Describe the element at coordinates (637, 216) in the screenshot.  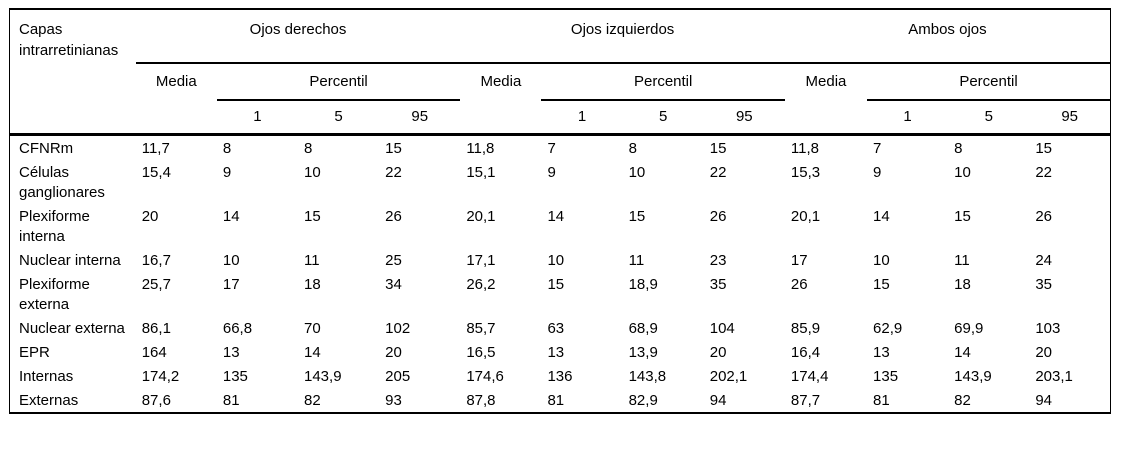
I see `cell-ojos-izquierdos-p5: 15` at that location.